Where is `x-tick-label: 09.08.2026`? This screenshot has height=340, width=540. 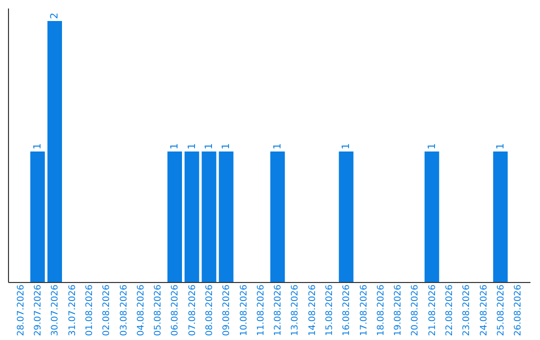
x-tick-label: 09.08.2026 is located at coordinates (227, 310).